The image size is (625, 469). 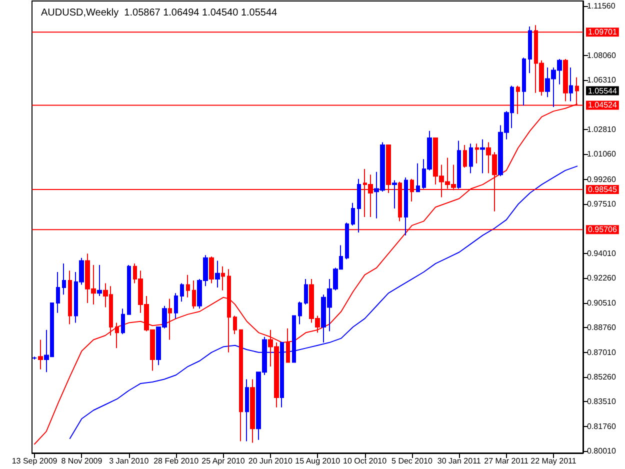 I want to click on text: AUDUSD,Weekly 1.05867 1.06494 1.04540 1.05544, so click(x=159, y=13).